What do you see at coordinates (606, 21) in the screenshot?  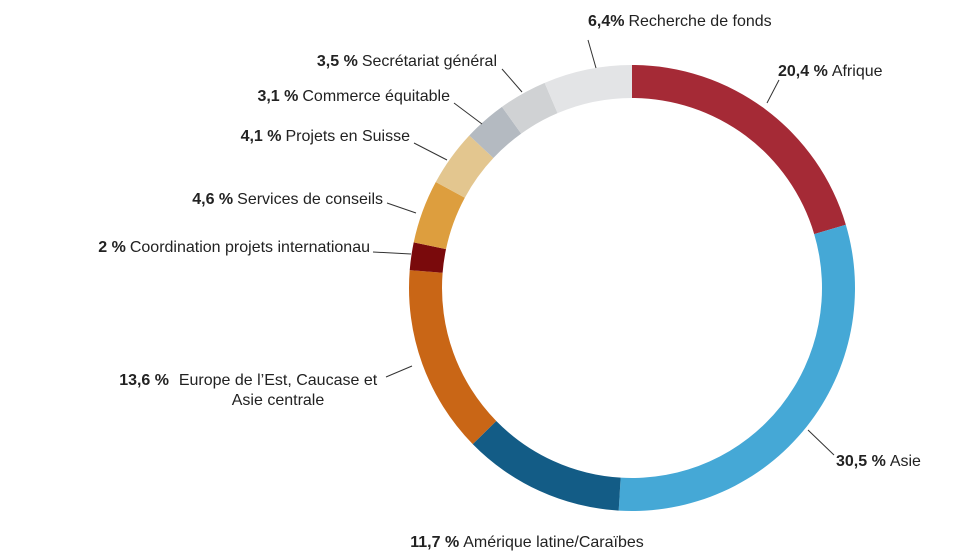 I see `value-label: 6,4%` at bounding box center [606, 21].